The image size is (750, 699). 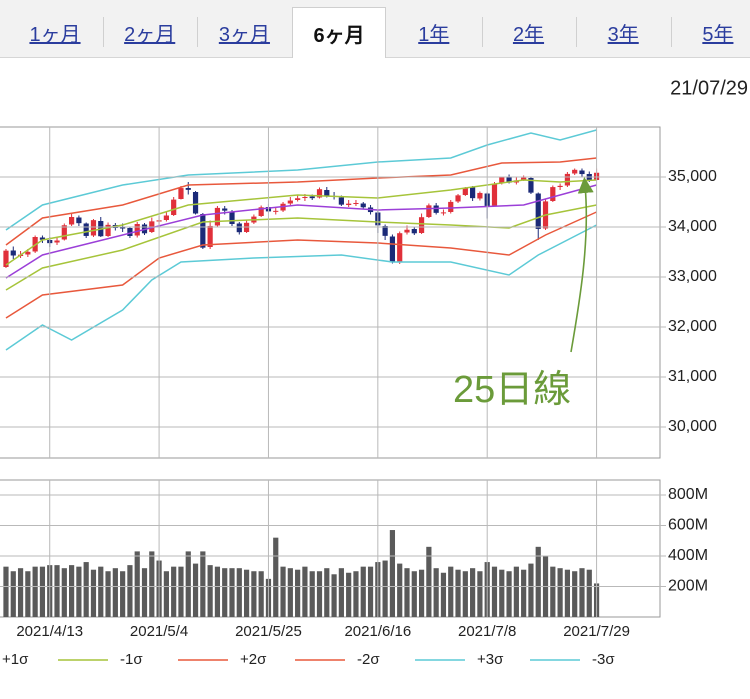 What do you see at coordinates (688, 525) in the screenshot?
I see `y-tick-label: 600M` at bounding box center [688, 525].